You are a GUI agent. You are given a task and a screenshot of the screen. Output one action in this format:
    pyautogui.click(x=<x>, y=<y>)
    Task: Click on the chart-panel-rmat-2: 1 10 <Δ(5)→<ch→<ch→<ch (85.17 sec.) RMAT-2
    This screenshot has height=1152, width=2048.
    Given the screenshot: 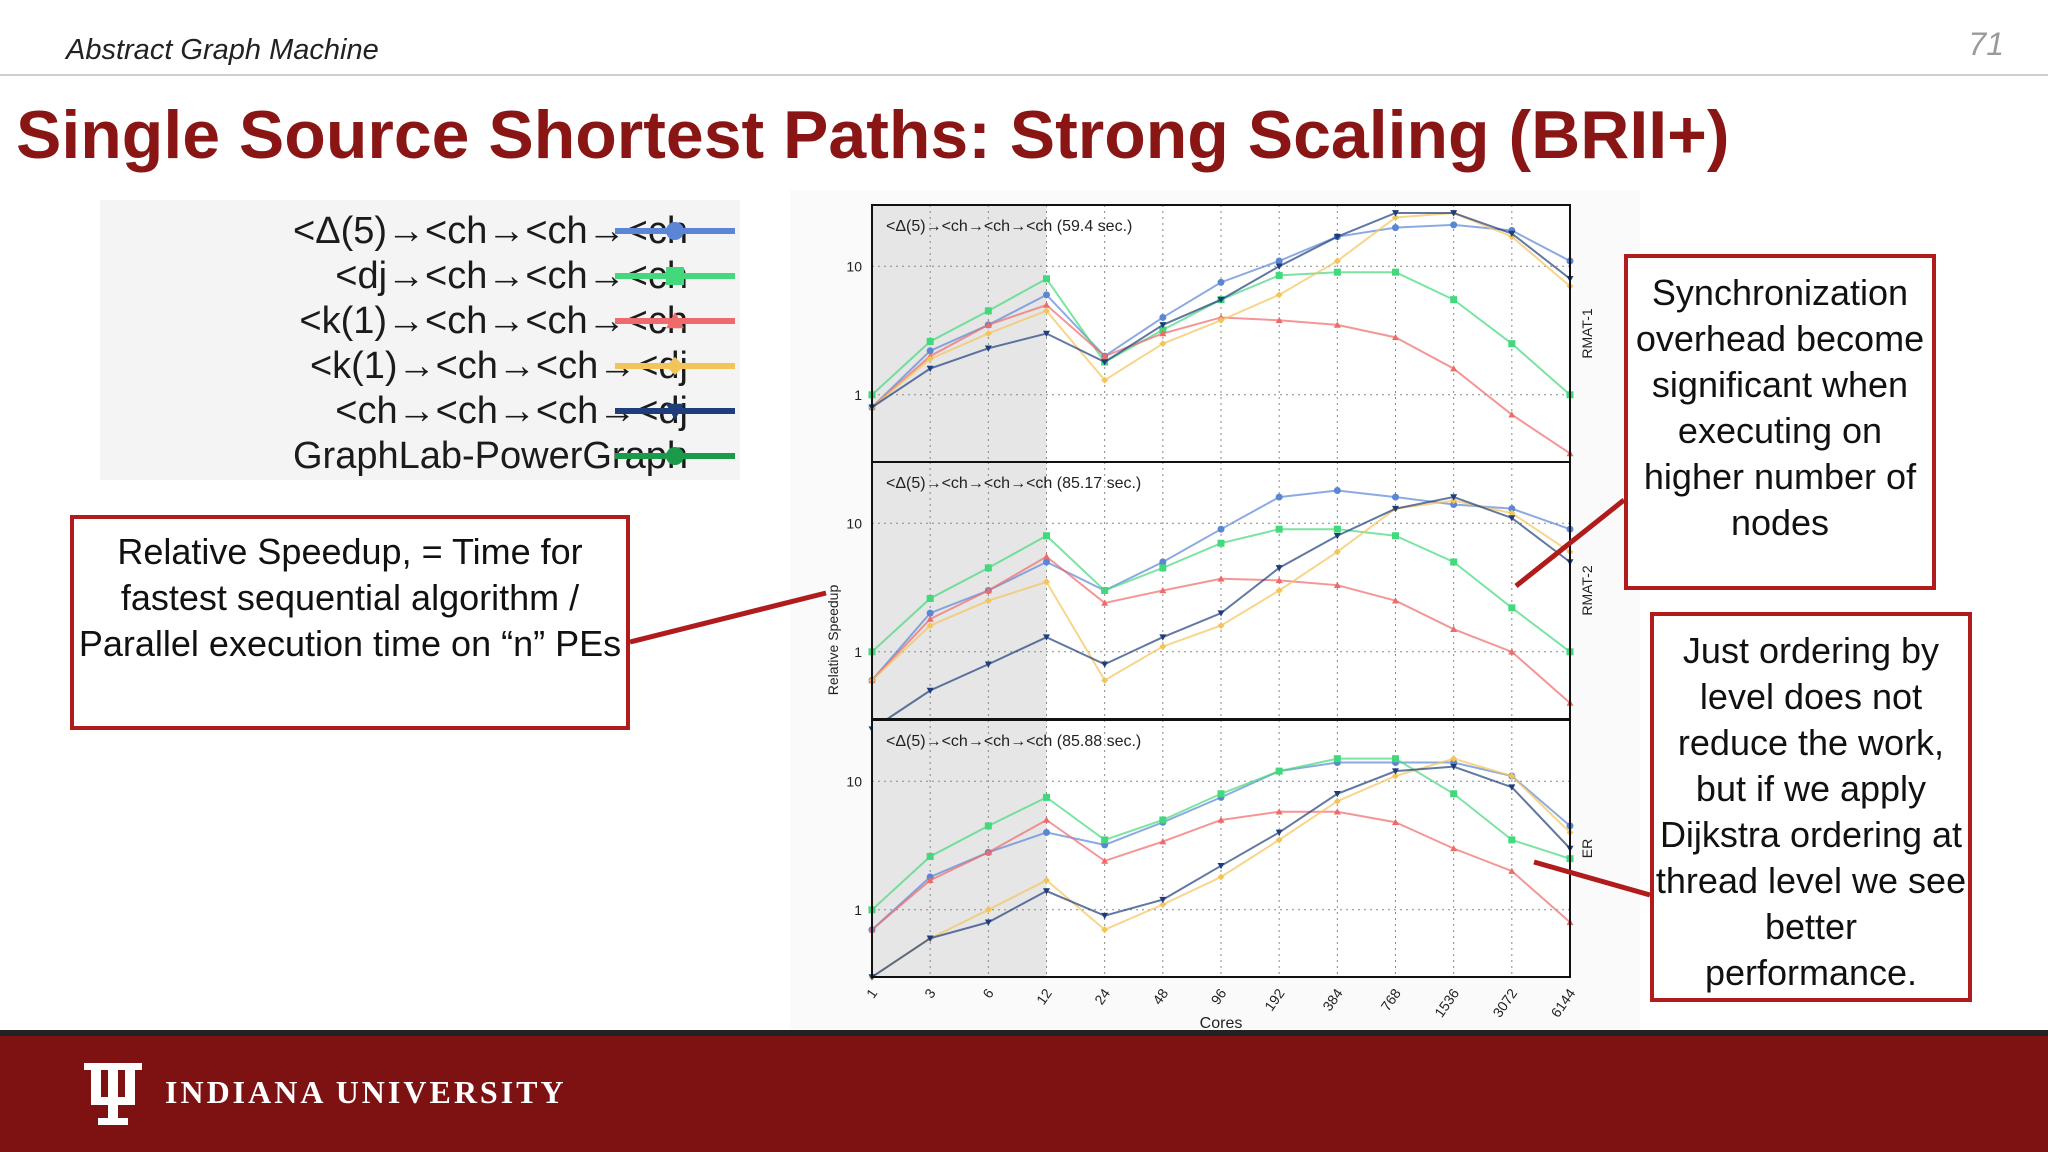 What is the action you would take?
    pyautogui.click(x=1220, y=597)
    